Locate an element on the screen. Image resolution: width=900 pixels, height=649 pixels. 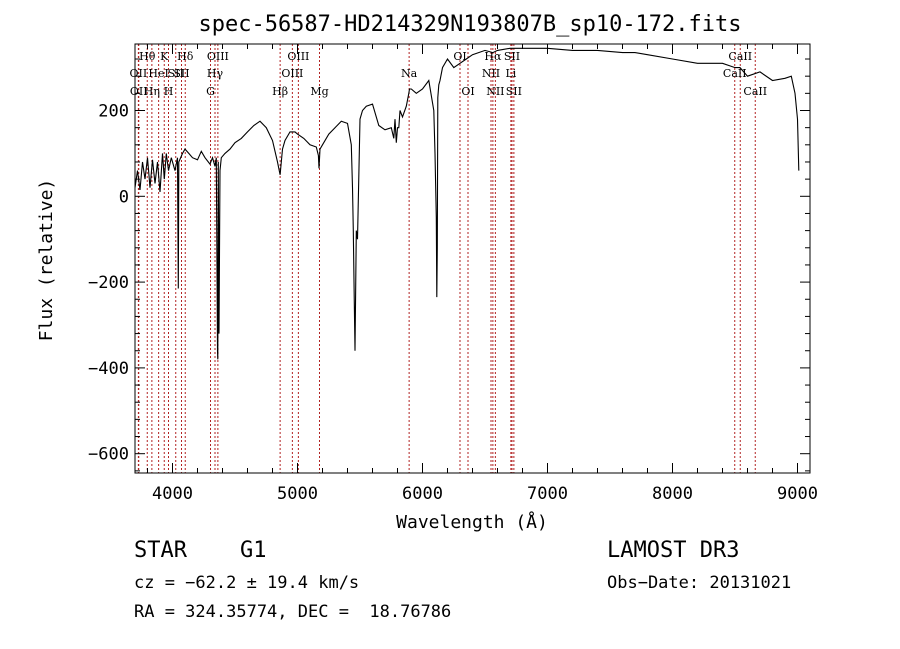
y-tick-label: 200 is located at coordinates (113, 111).